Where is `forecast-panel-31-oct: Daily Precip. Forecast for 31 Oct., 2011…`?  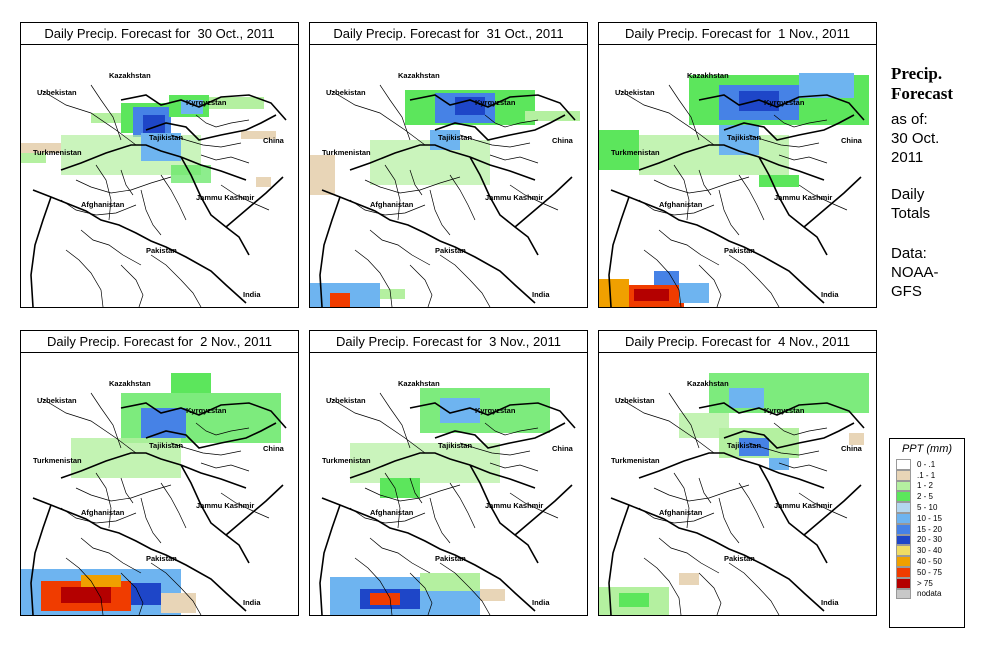 forecast-panel-31-oct: Daily Precip. Forecast for 31 Oct., 2011… is located at coordinates (448, 165).